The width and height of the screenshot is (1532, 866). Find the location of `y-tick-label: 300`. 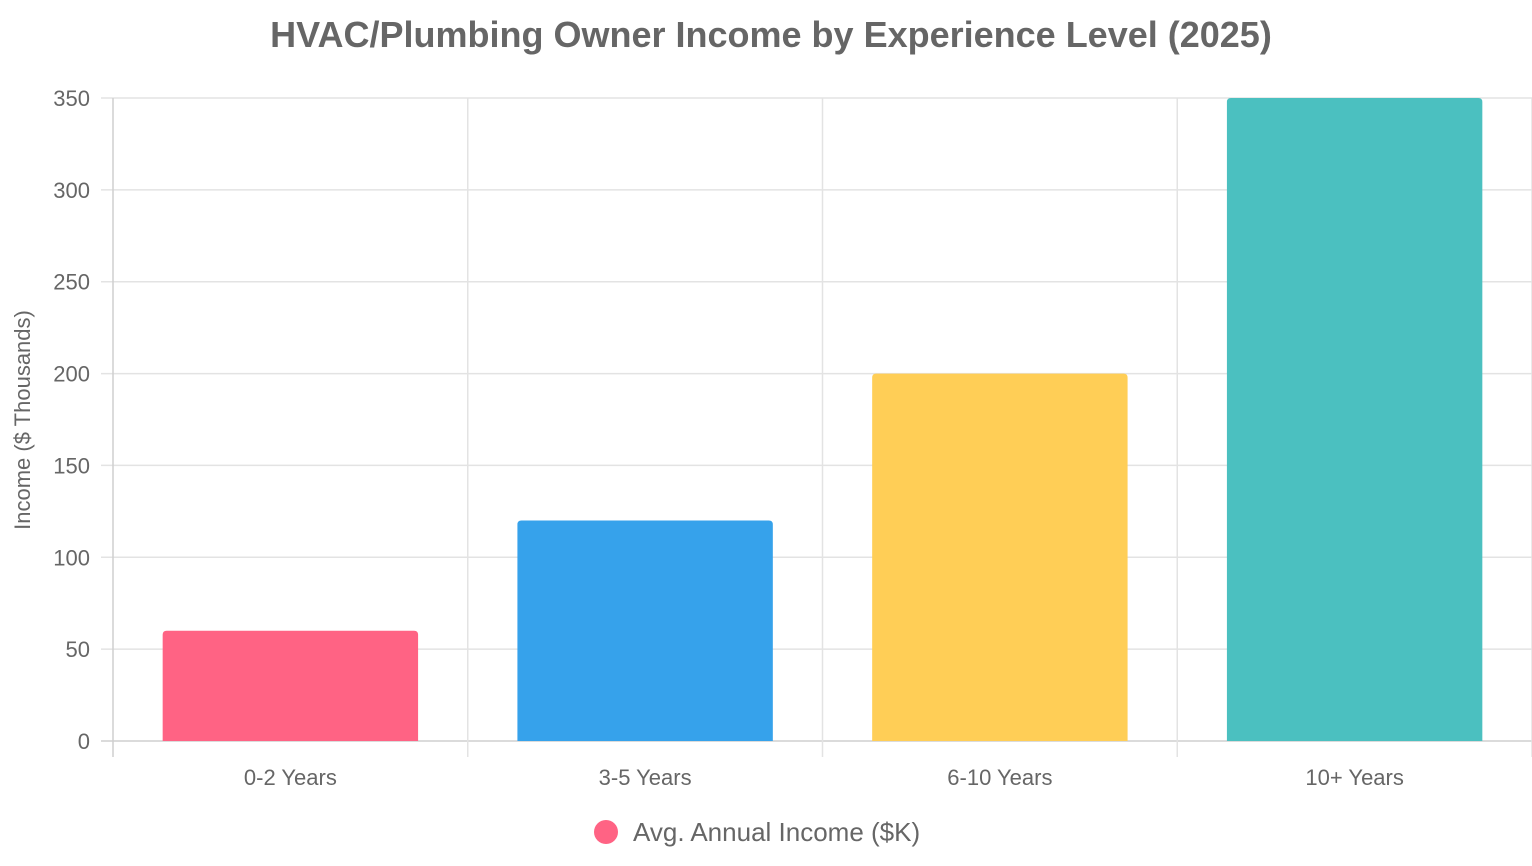

y-tick-label: 300 is located at coordinates (71, 190).